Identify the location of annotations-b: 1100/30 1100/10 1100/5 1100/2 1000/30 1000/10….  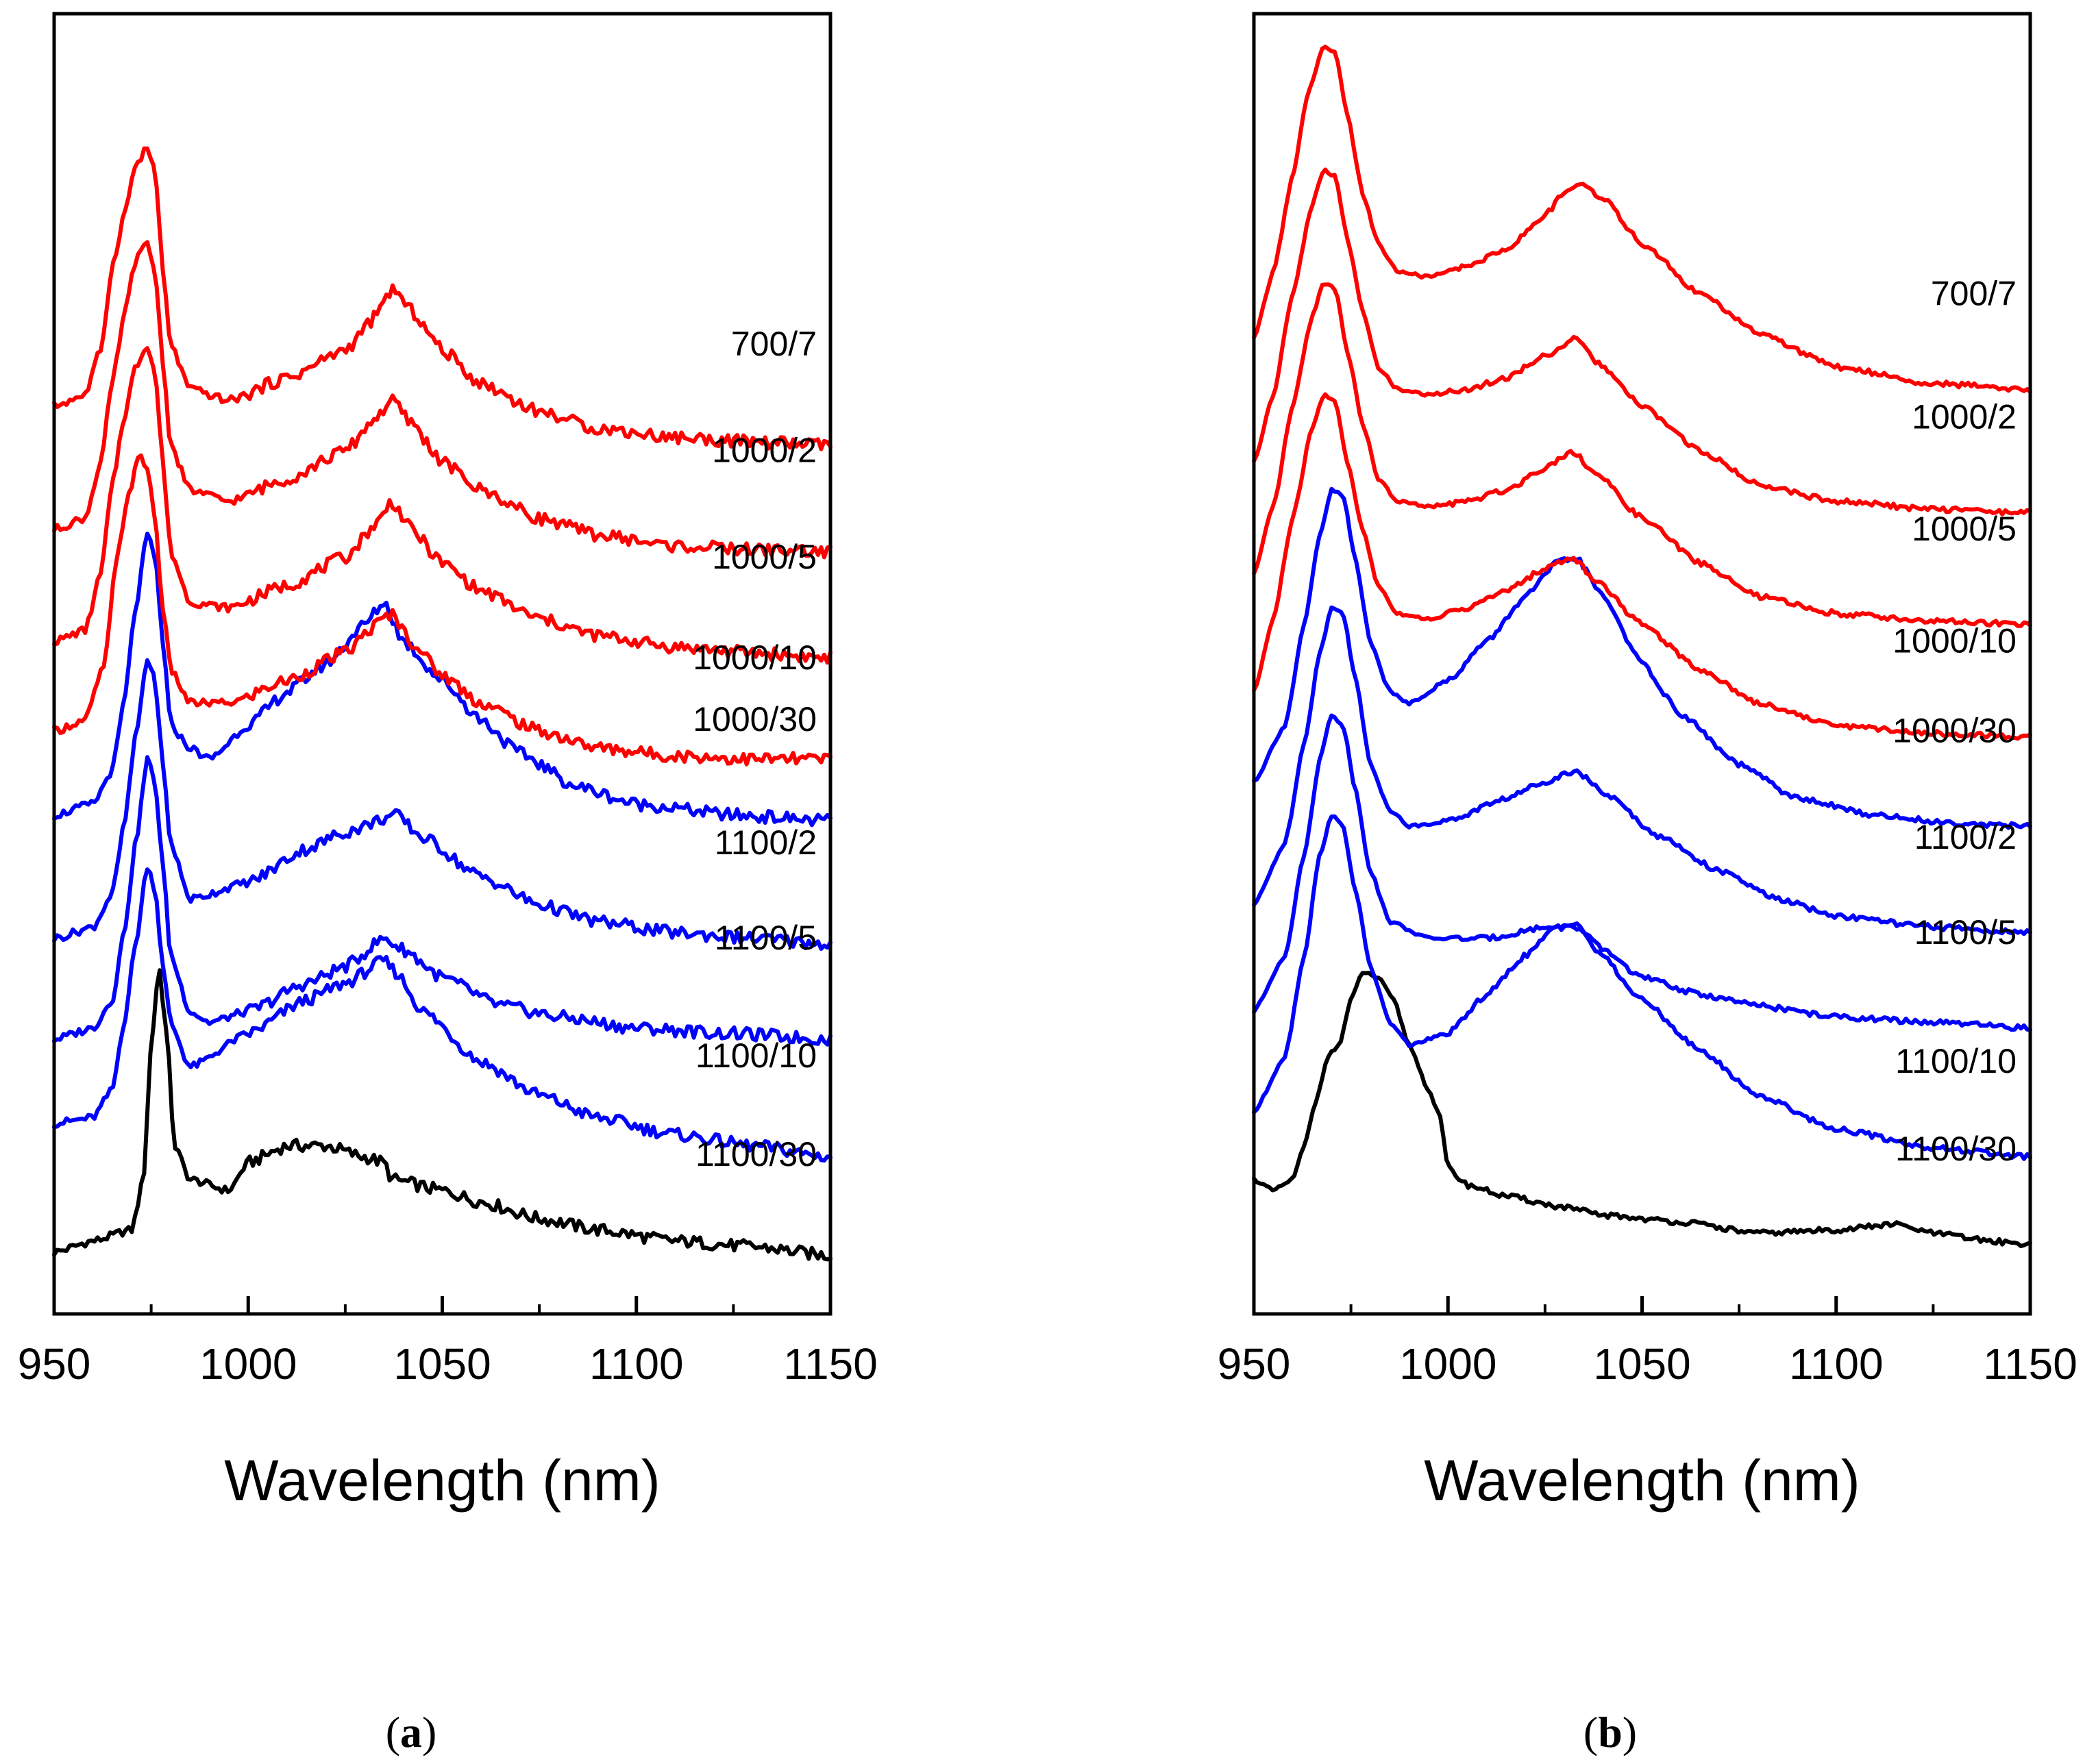
(1954, 721).